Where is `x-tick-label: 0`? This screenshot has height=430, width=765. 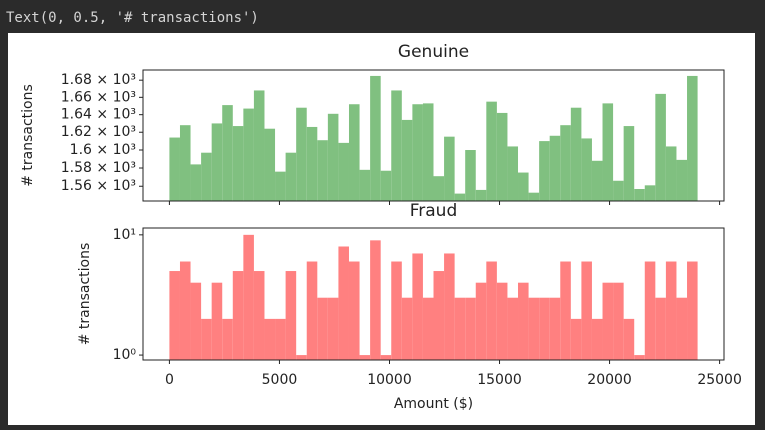 x-tick-label: 0 is located at coordinates (169, 380).